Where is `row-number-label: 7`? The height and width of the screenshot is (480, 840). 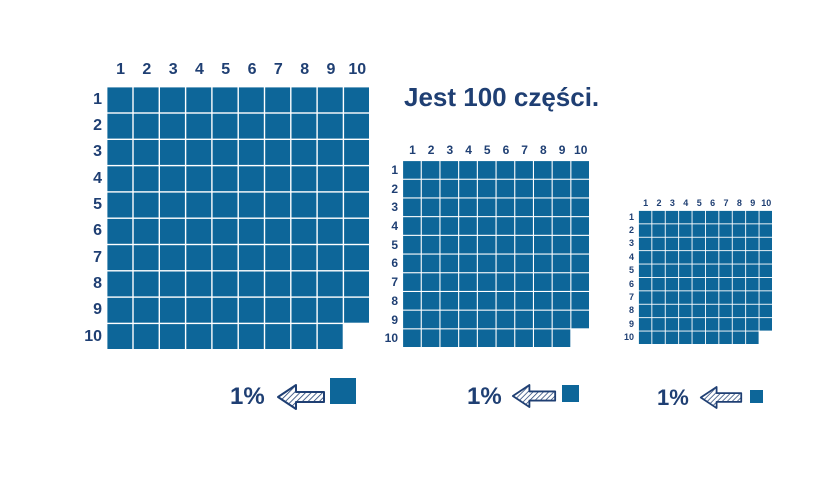
row-number-label: 7 is located at coordinates (394, 282).